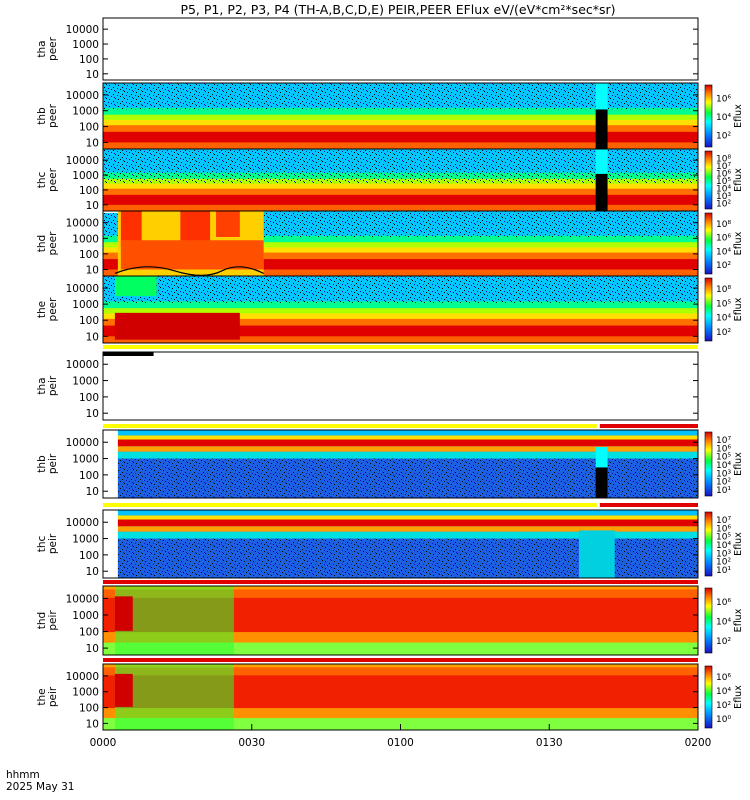  What do you see at coordinates (708, 309) in the screenshot?
I see `colorbar-the-peer` at bounding box center [708, 309].